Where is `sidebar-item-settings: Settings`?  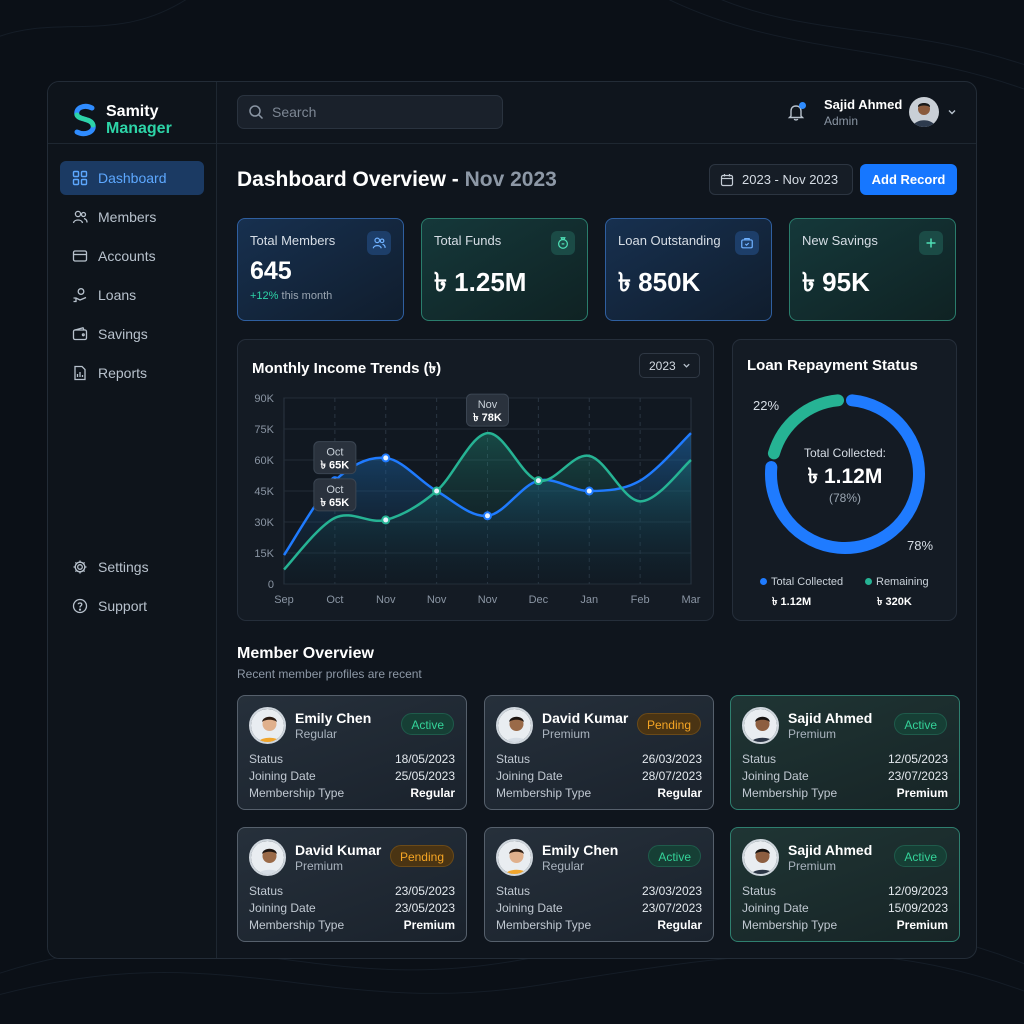
sidebar-item-settings: Settings is located at coordinates (132, 567).